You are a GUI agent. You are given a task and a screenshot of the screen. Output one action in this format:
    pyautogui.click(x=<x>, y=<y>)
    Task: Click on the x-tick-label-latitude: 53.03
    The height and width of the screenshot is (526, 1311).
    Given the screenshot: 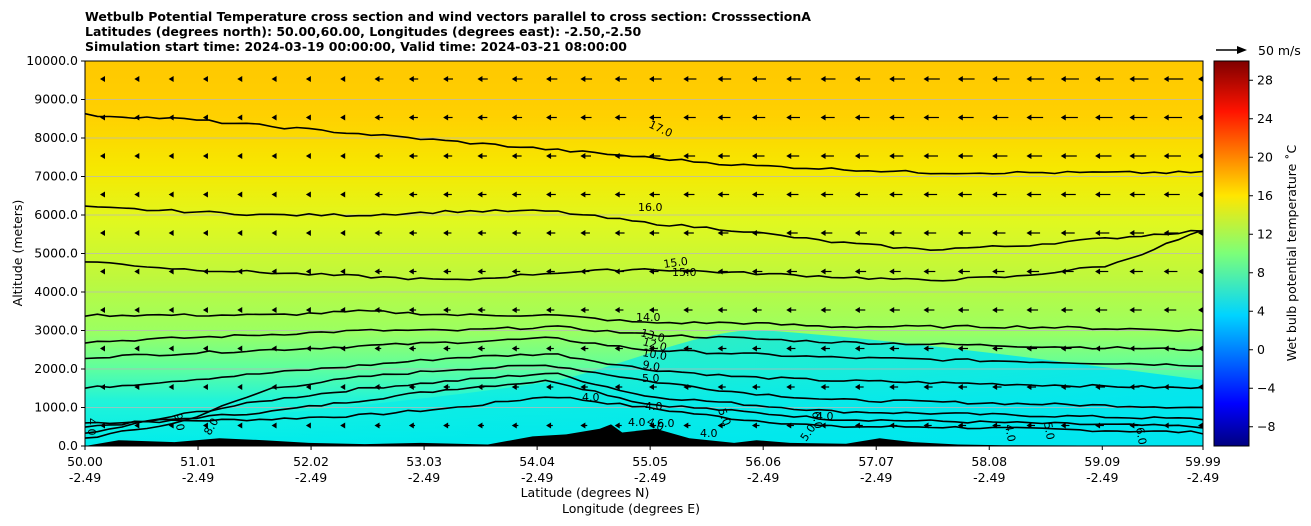 What is the action you would take?
    pyautogui.click(x=424, y=461)
    